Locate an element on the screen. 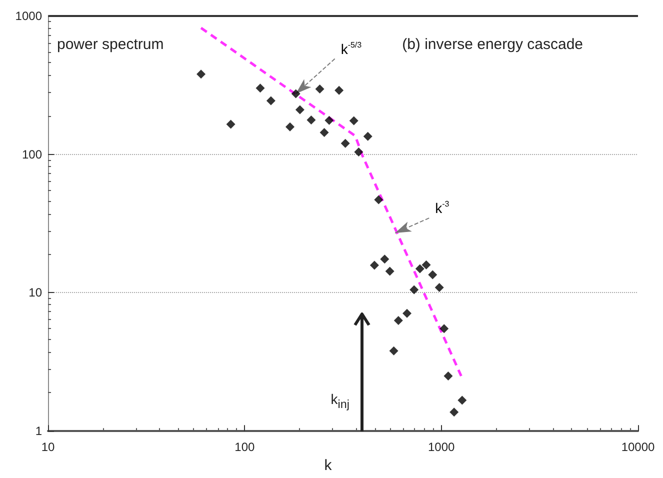 The height and width of the screenshot is (478, 663). y-tick-label: 1 is located at coordinates (38, 431).